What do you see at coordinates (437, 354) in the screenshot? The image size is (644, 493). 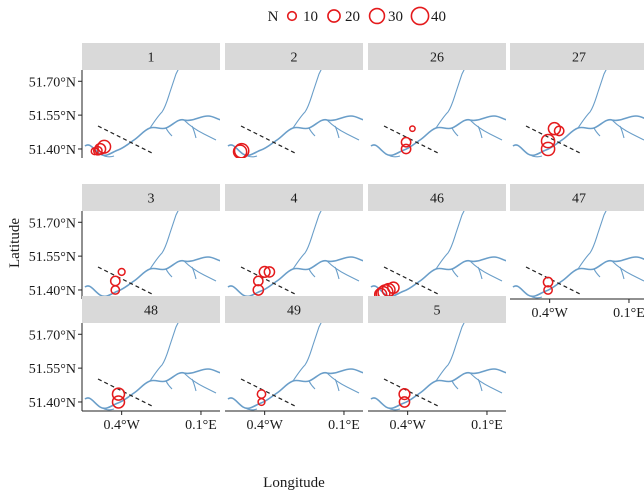 I see `facet-panel-5: 5` at bounding box center [437, 354].